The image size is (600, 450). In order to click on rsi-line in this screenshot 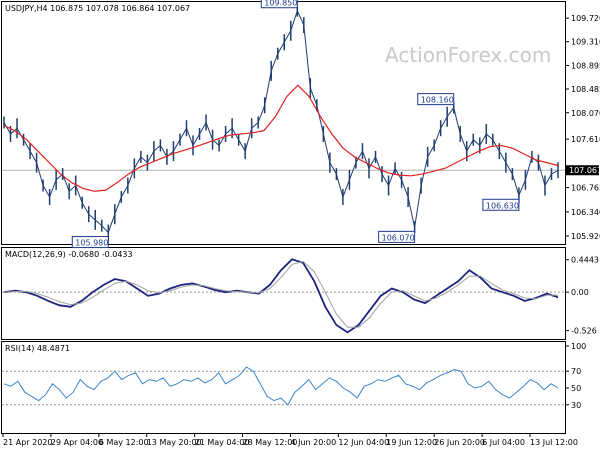, I will do `click(281, 386)`.